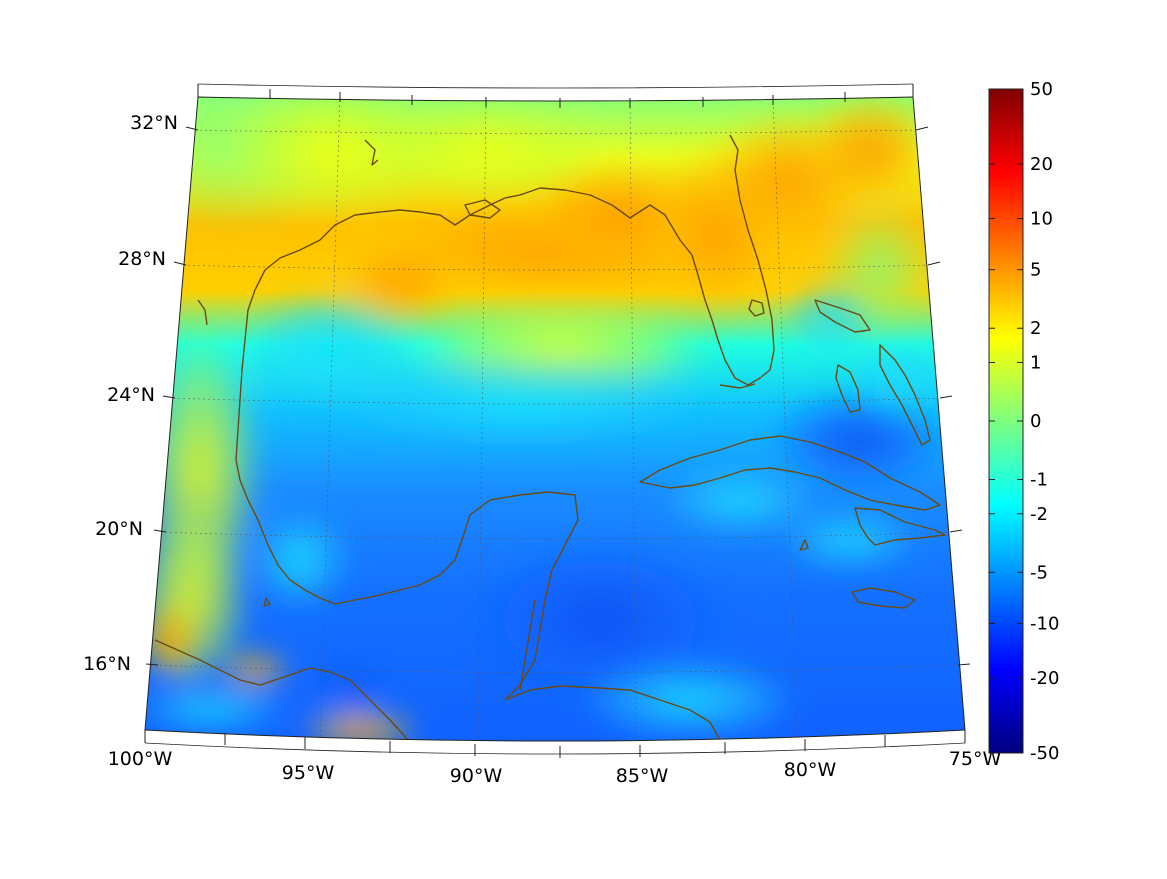  What do you see at coordinates (1044, 753) in the screenshot?
I see `colorbar-label: -50` at bounding box center [1044, 753].